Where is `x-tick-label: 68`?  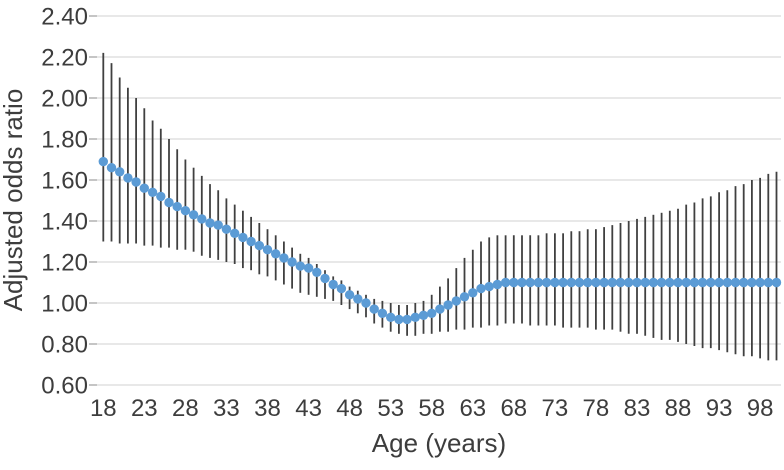
x-tick-label: 68 is located at coordinates (513, 408).